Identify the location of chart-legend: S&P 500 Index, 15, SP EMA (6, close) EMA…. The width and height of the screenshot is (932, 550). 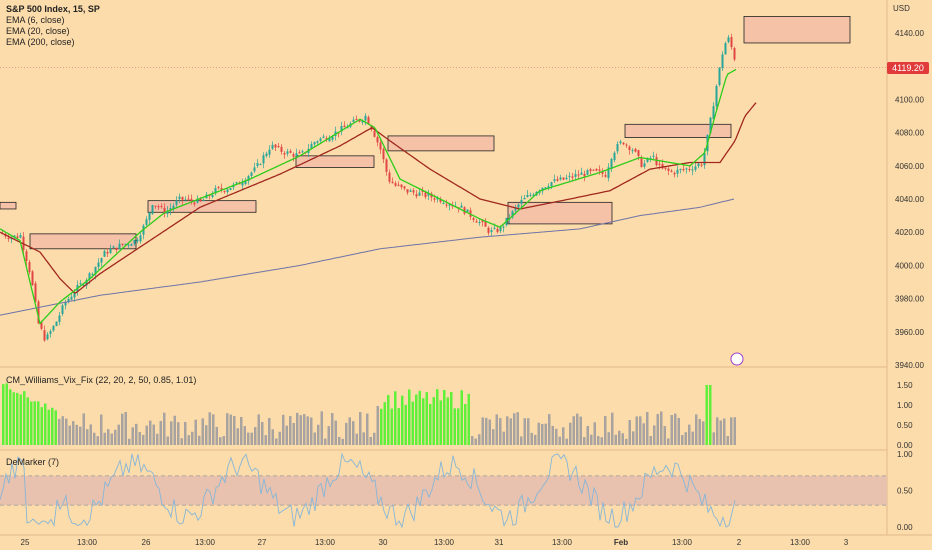
(53, 26).